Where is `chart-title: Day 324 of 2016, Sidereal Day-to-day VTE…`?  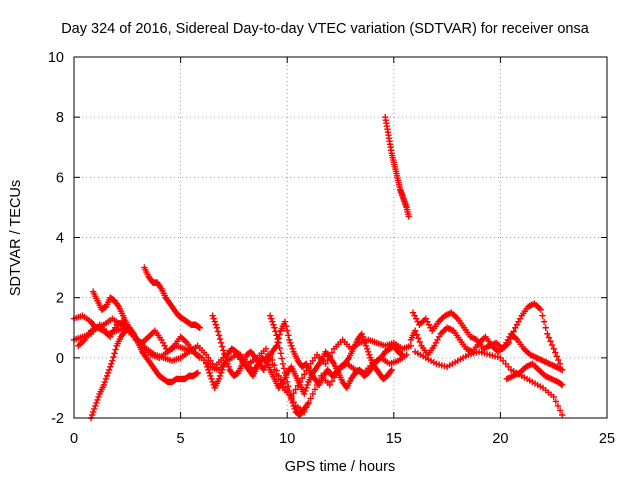 chart-title: Day 324 of 2016, Sidereal Day-to-day VTE… is located at coordinates (325, 29).